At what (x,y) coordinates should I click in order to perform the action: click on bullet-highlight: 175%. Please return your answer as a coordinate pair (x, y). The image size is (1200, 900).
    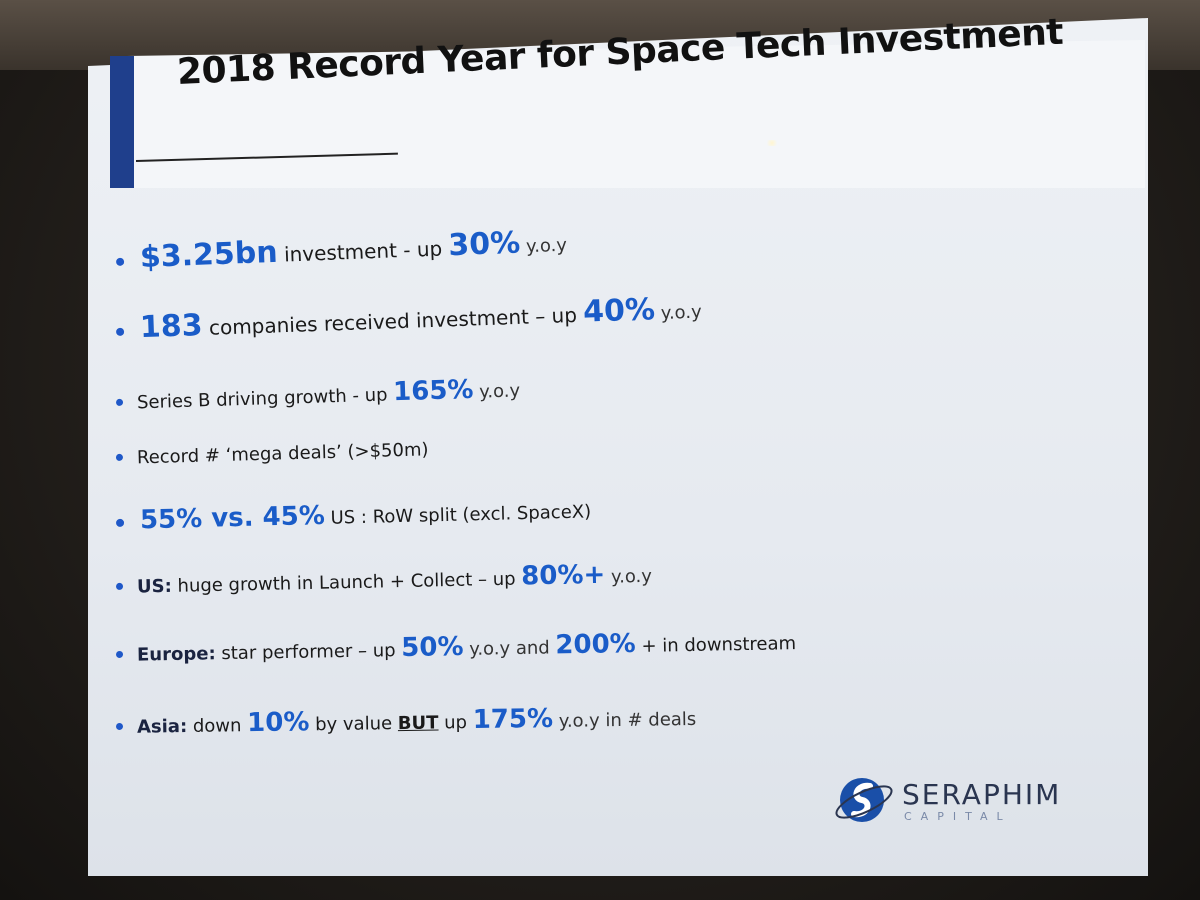
    Looking at the image, I should click on (513, 719).